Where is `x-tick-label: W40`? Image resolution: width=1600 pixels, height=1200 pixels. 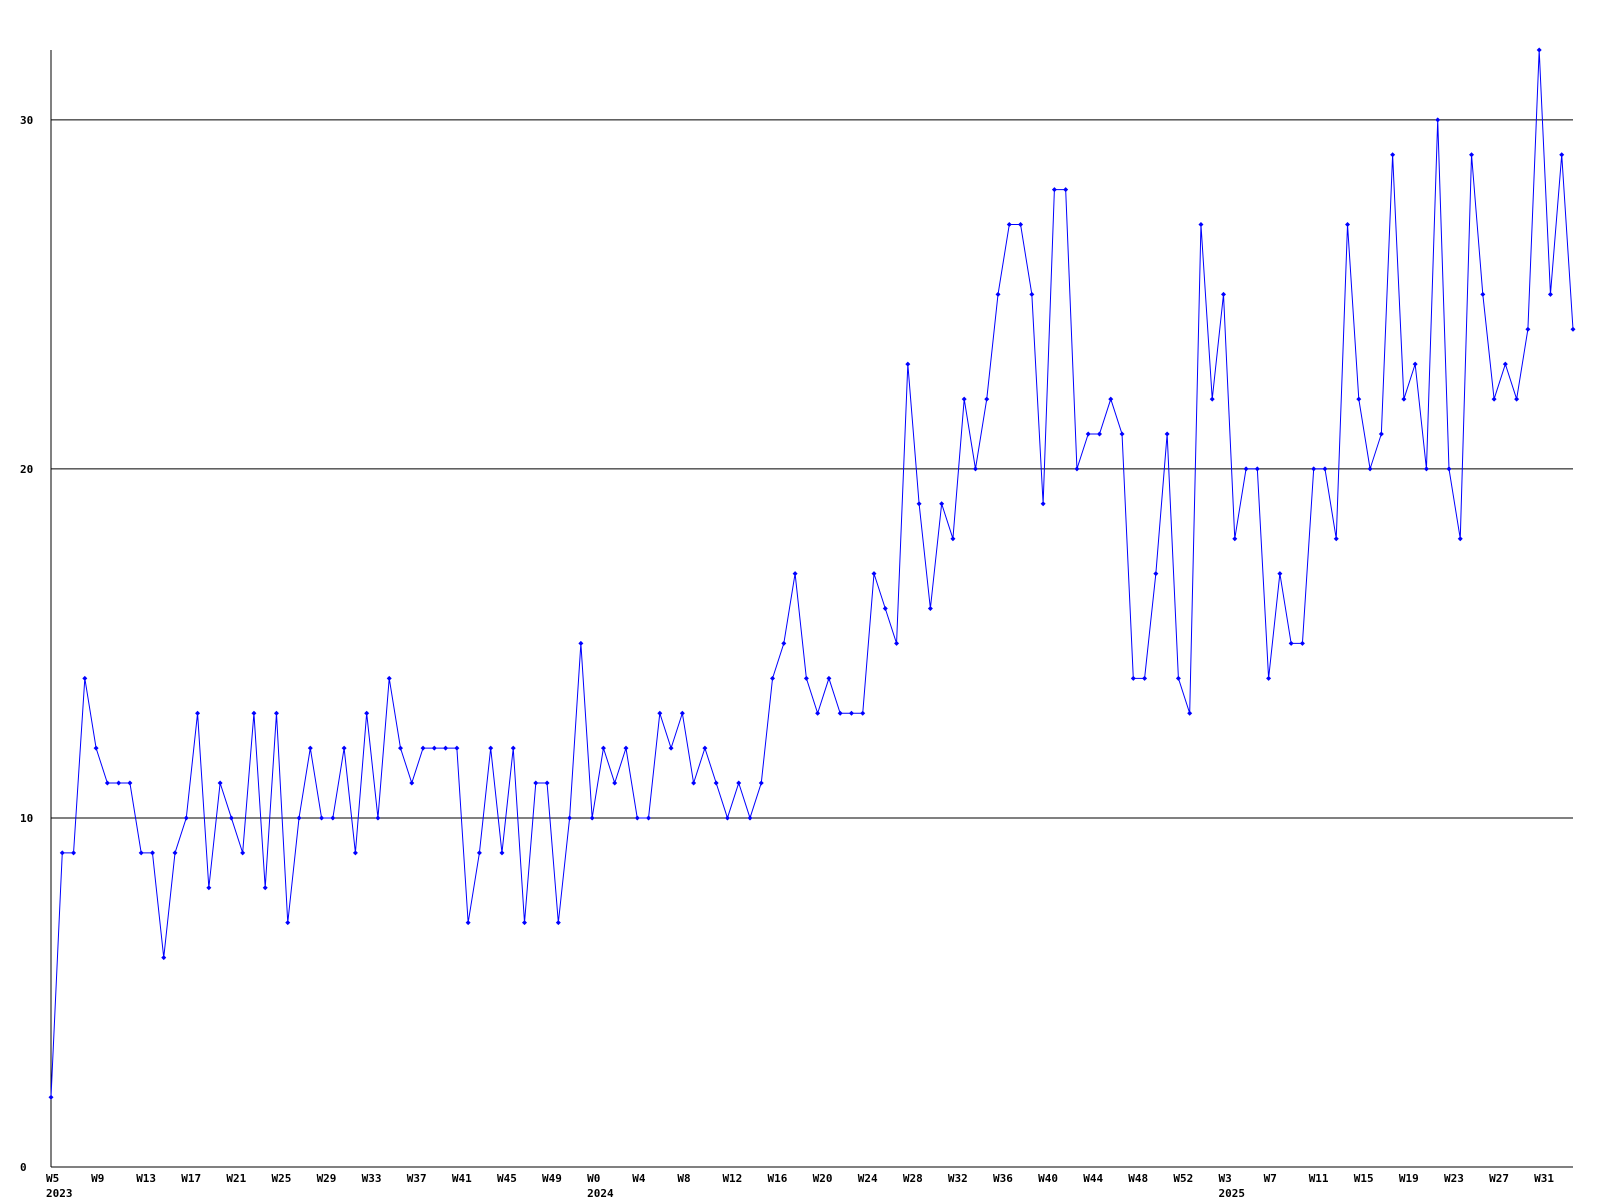 x-tick-label: W40 is located at coordinates (1048, 1178).